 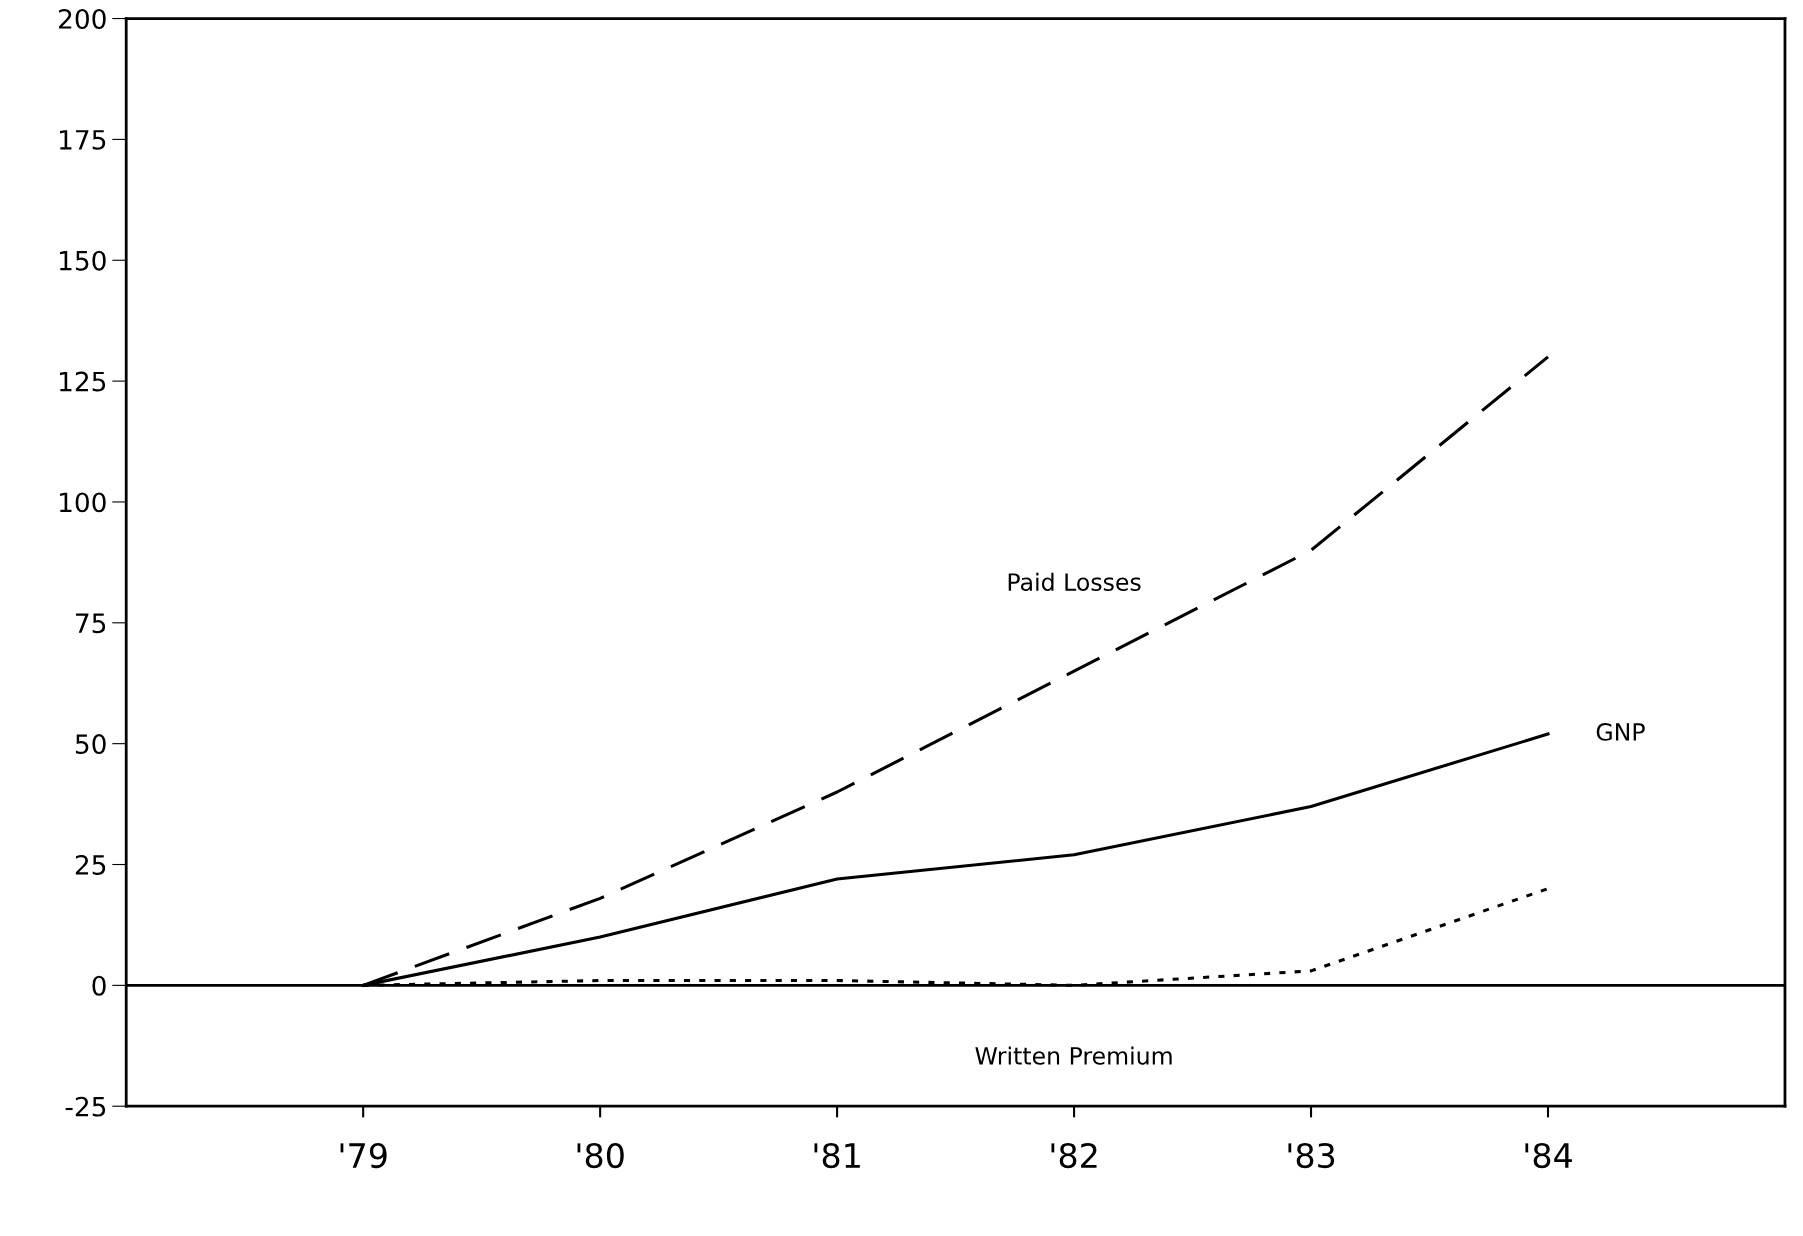 What do you see at coordinates (600, 1155) in the screenshot?
I see `x-tick-label: '80` at bounding box center [600, 1155].